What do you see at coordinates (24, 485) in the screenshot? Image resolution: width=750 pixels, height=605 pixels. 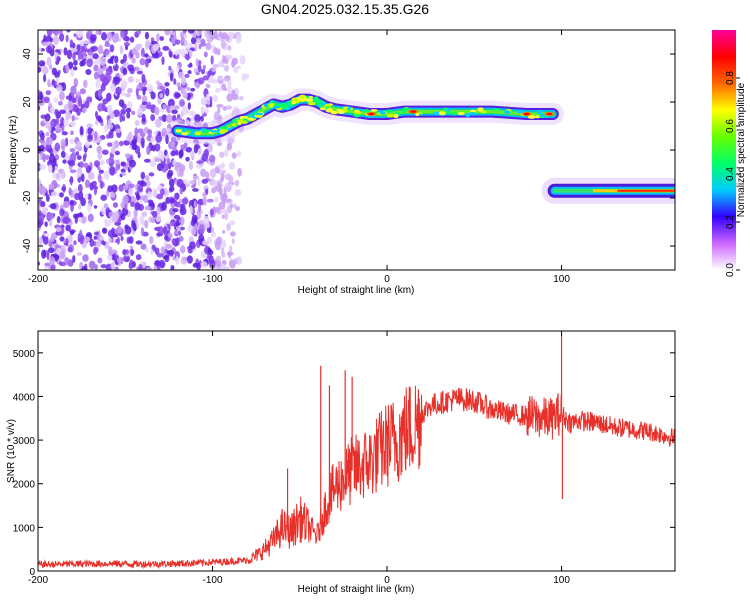 I see `y-tick-label: 2000` at bounding box center [24, 485].